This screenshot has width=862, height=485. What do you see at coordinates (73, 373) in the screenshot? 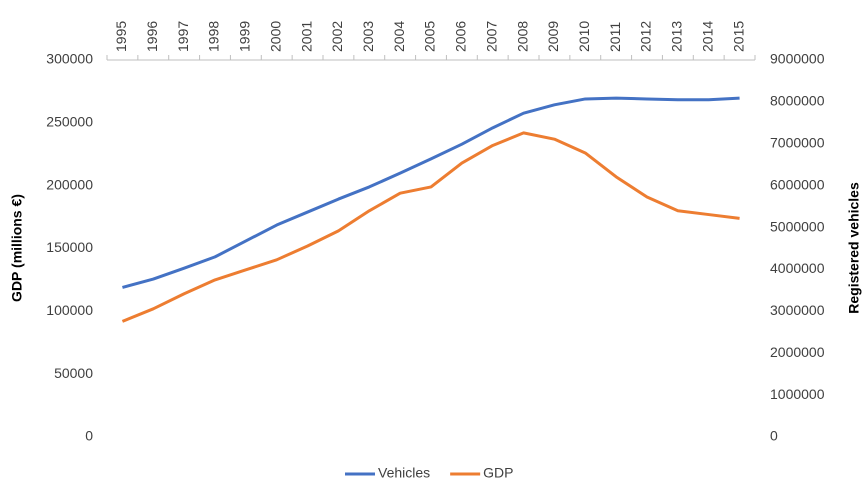
I see `y-tick-label: 50000` at bounding box center [73, 373].